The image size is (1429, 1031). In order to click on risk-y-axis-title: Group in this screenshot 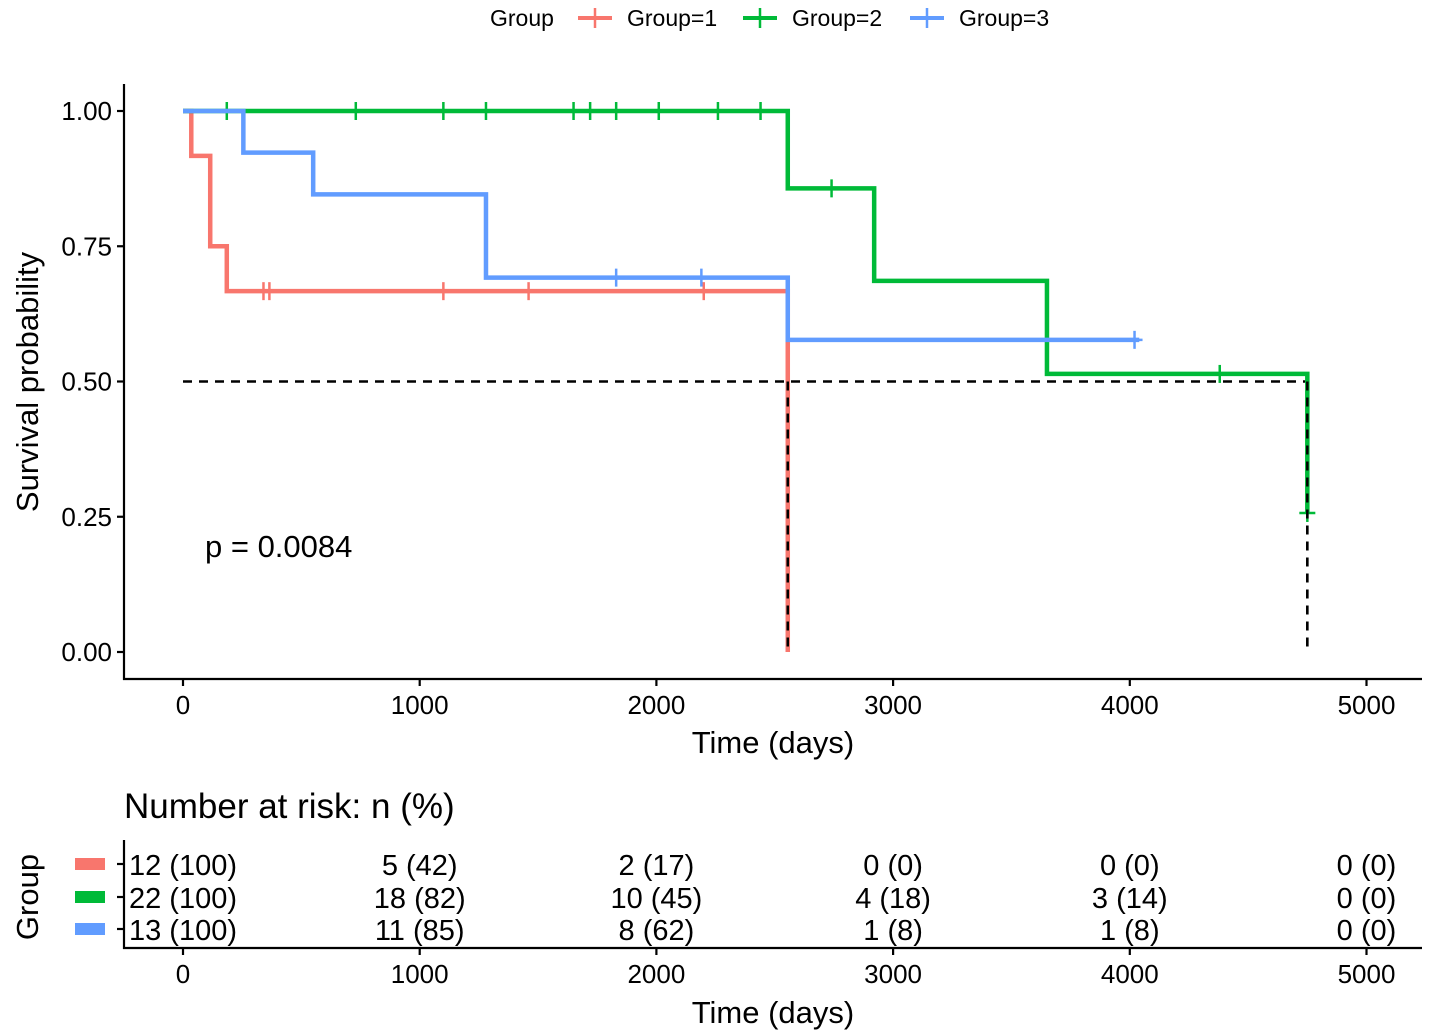, I will do `click(27, 897)`.